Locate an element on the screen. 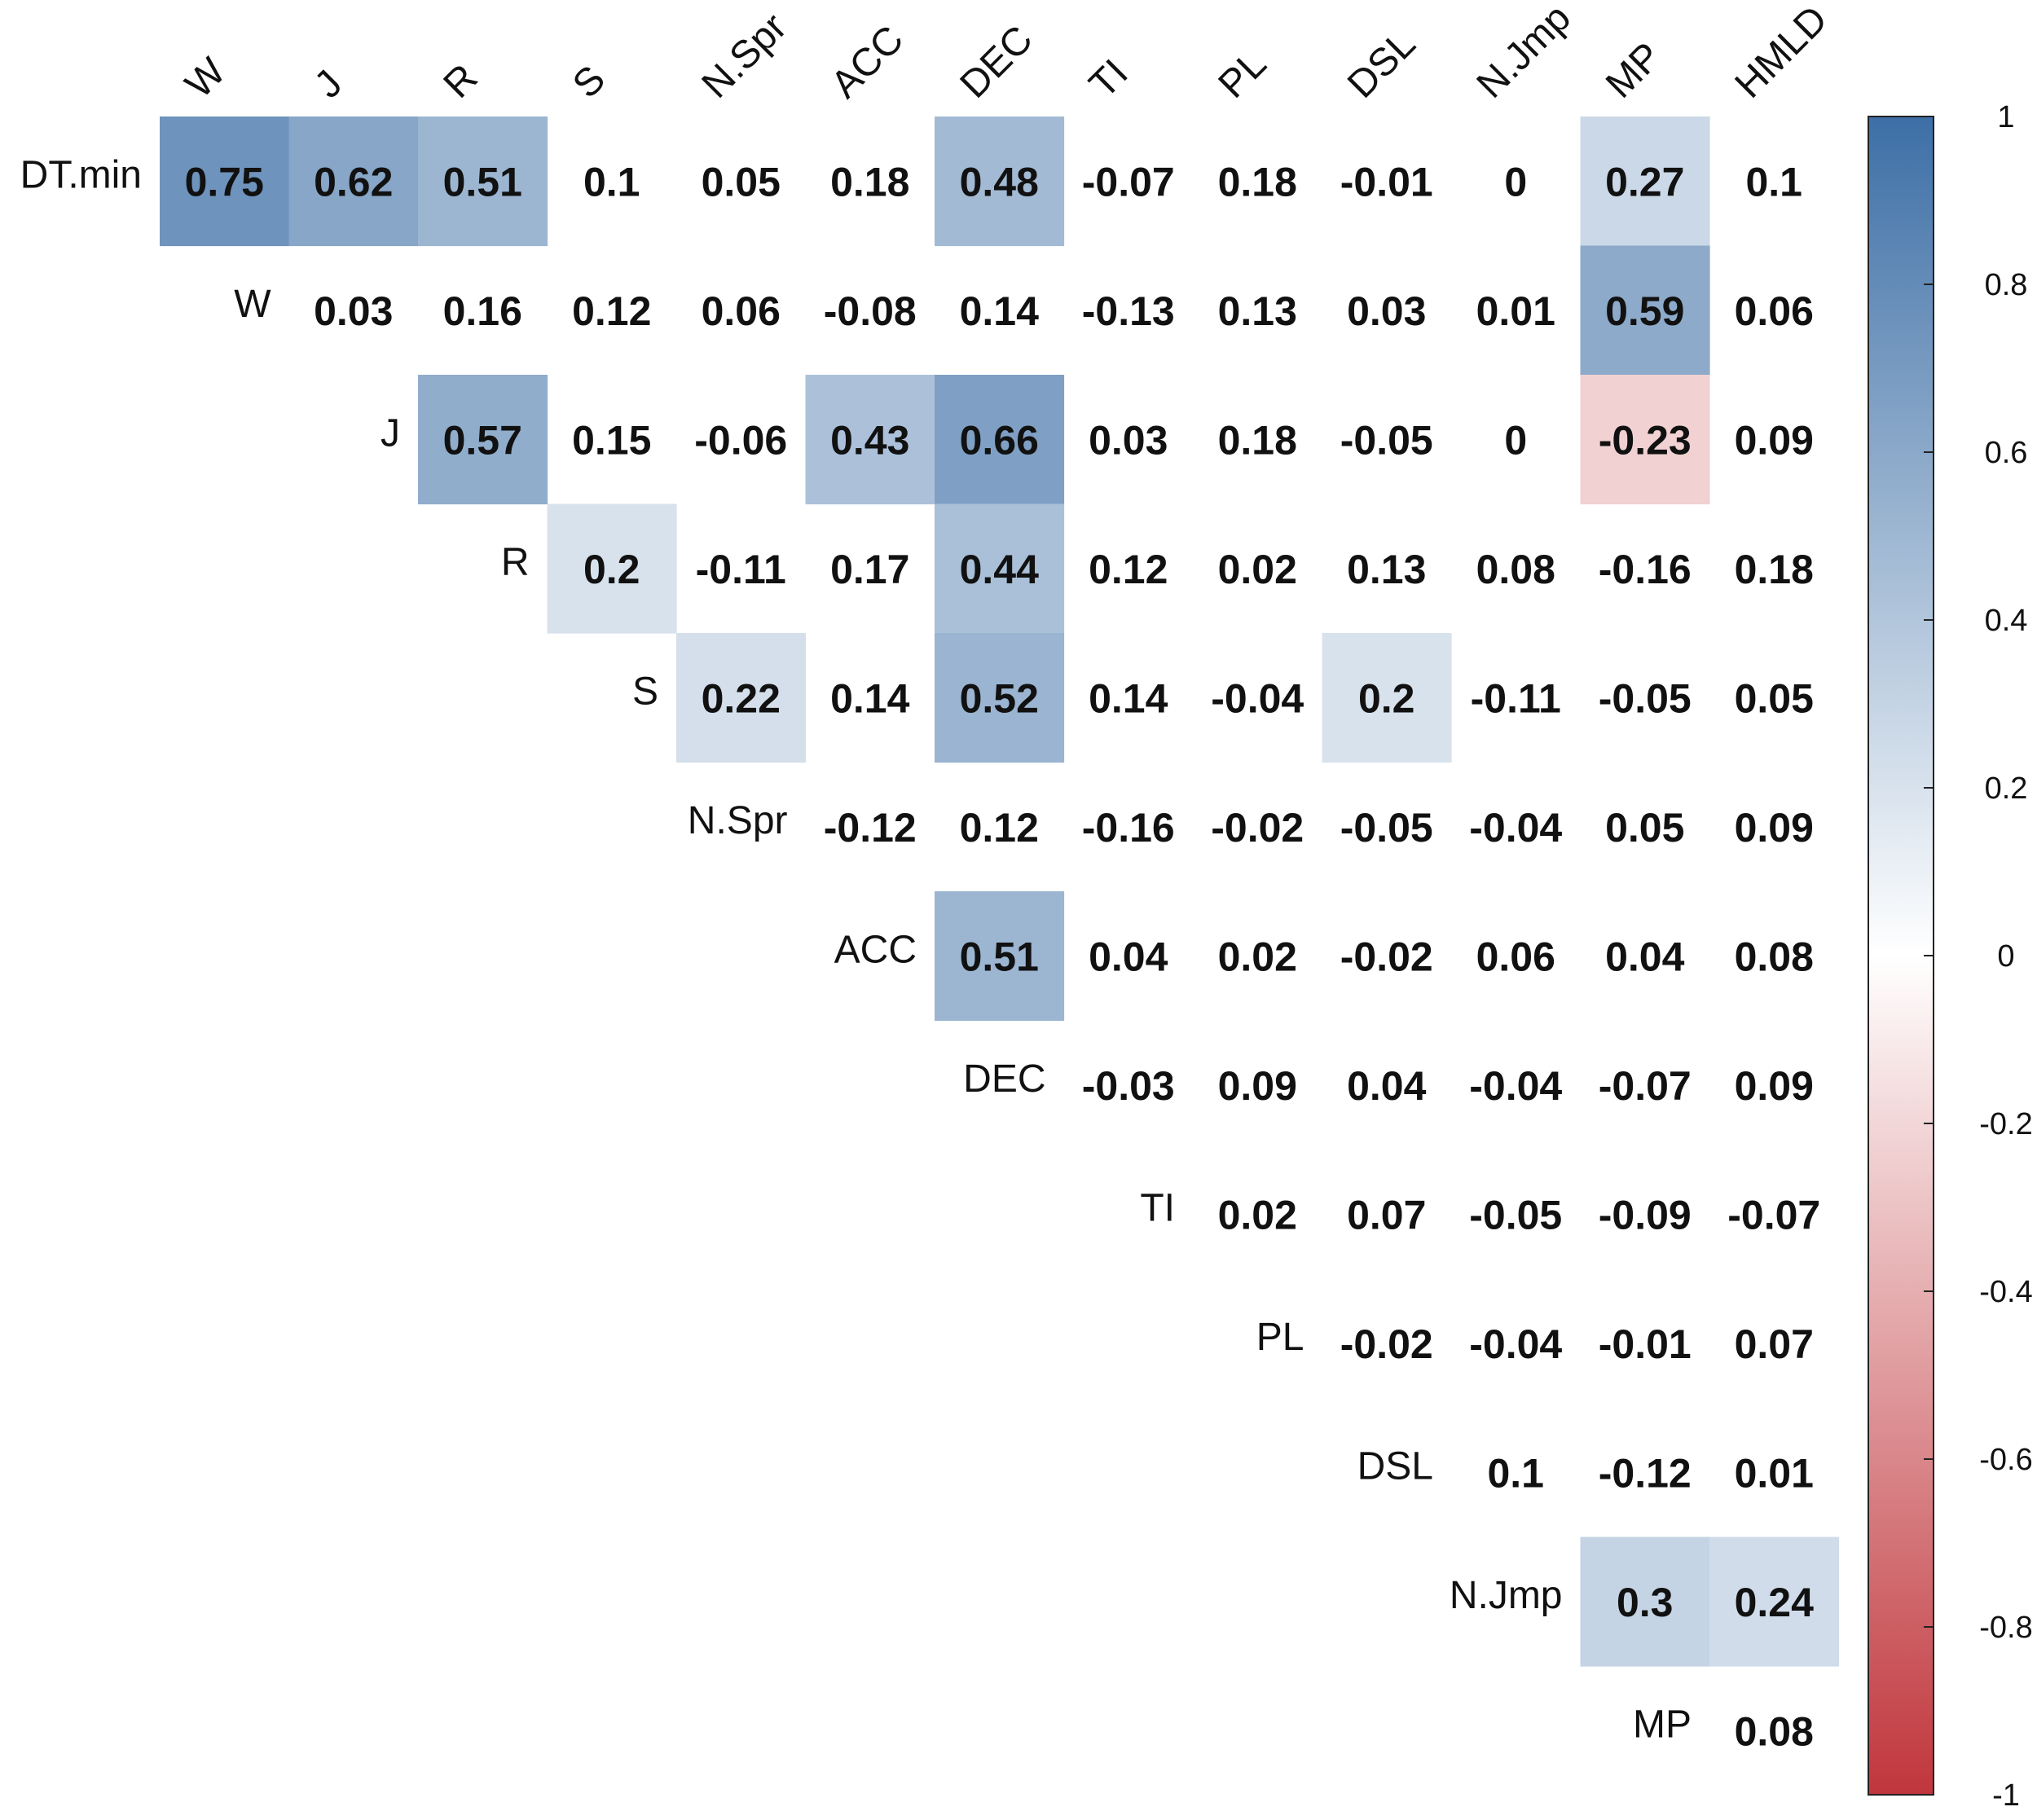 Image resolution: width=2037 pixels, height=1820 pixels. colorbar-tick-label: -0.6 is located at coordinates (2005, 1460).